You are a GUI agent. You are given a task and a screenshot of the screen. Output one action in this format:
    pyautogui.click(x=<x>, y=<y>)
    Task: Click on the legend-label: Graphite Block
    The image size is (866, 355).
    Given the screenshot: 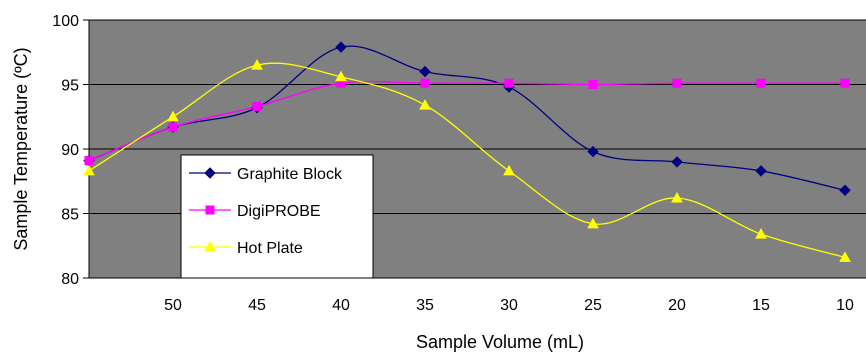 What is the action you would take?
    pyautogui.click(x=290, y=174)
    